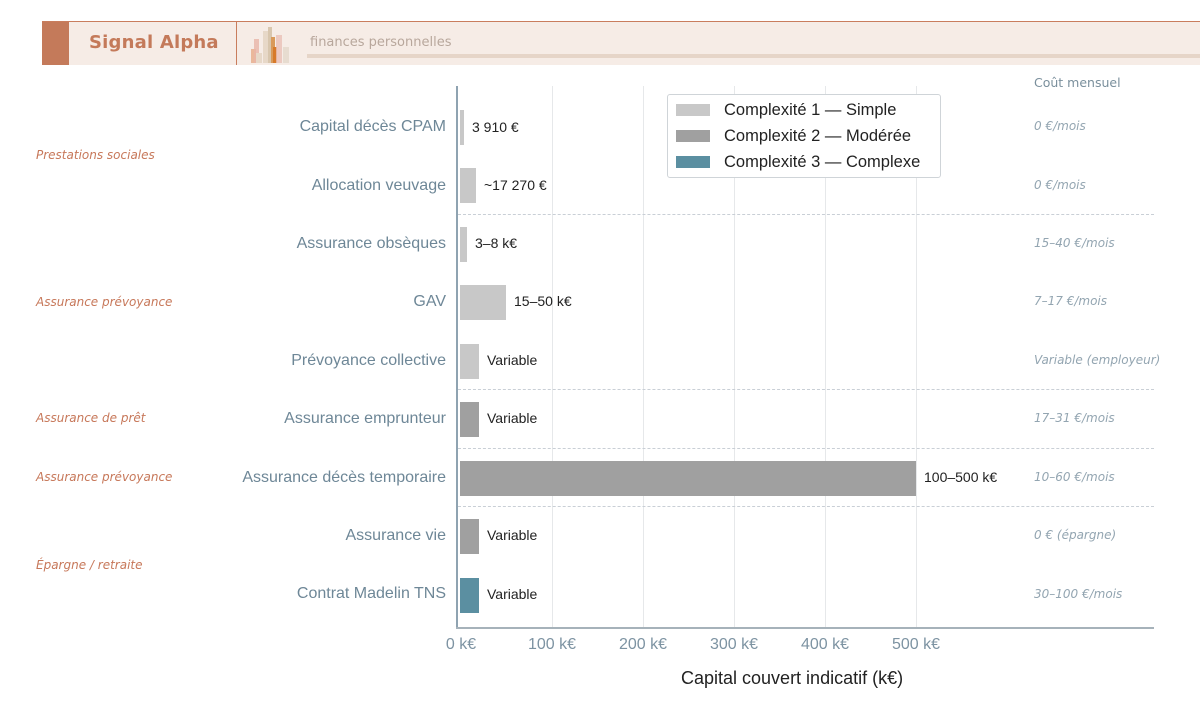  Describe the element at coordinates (344, 477) in the screenshot. I see `category-label: Assurance décès temporaire` at that location.